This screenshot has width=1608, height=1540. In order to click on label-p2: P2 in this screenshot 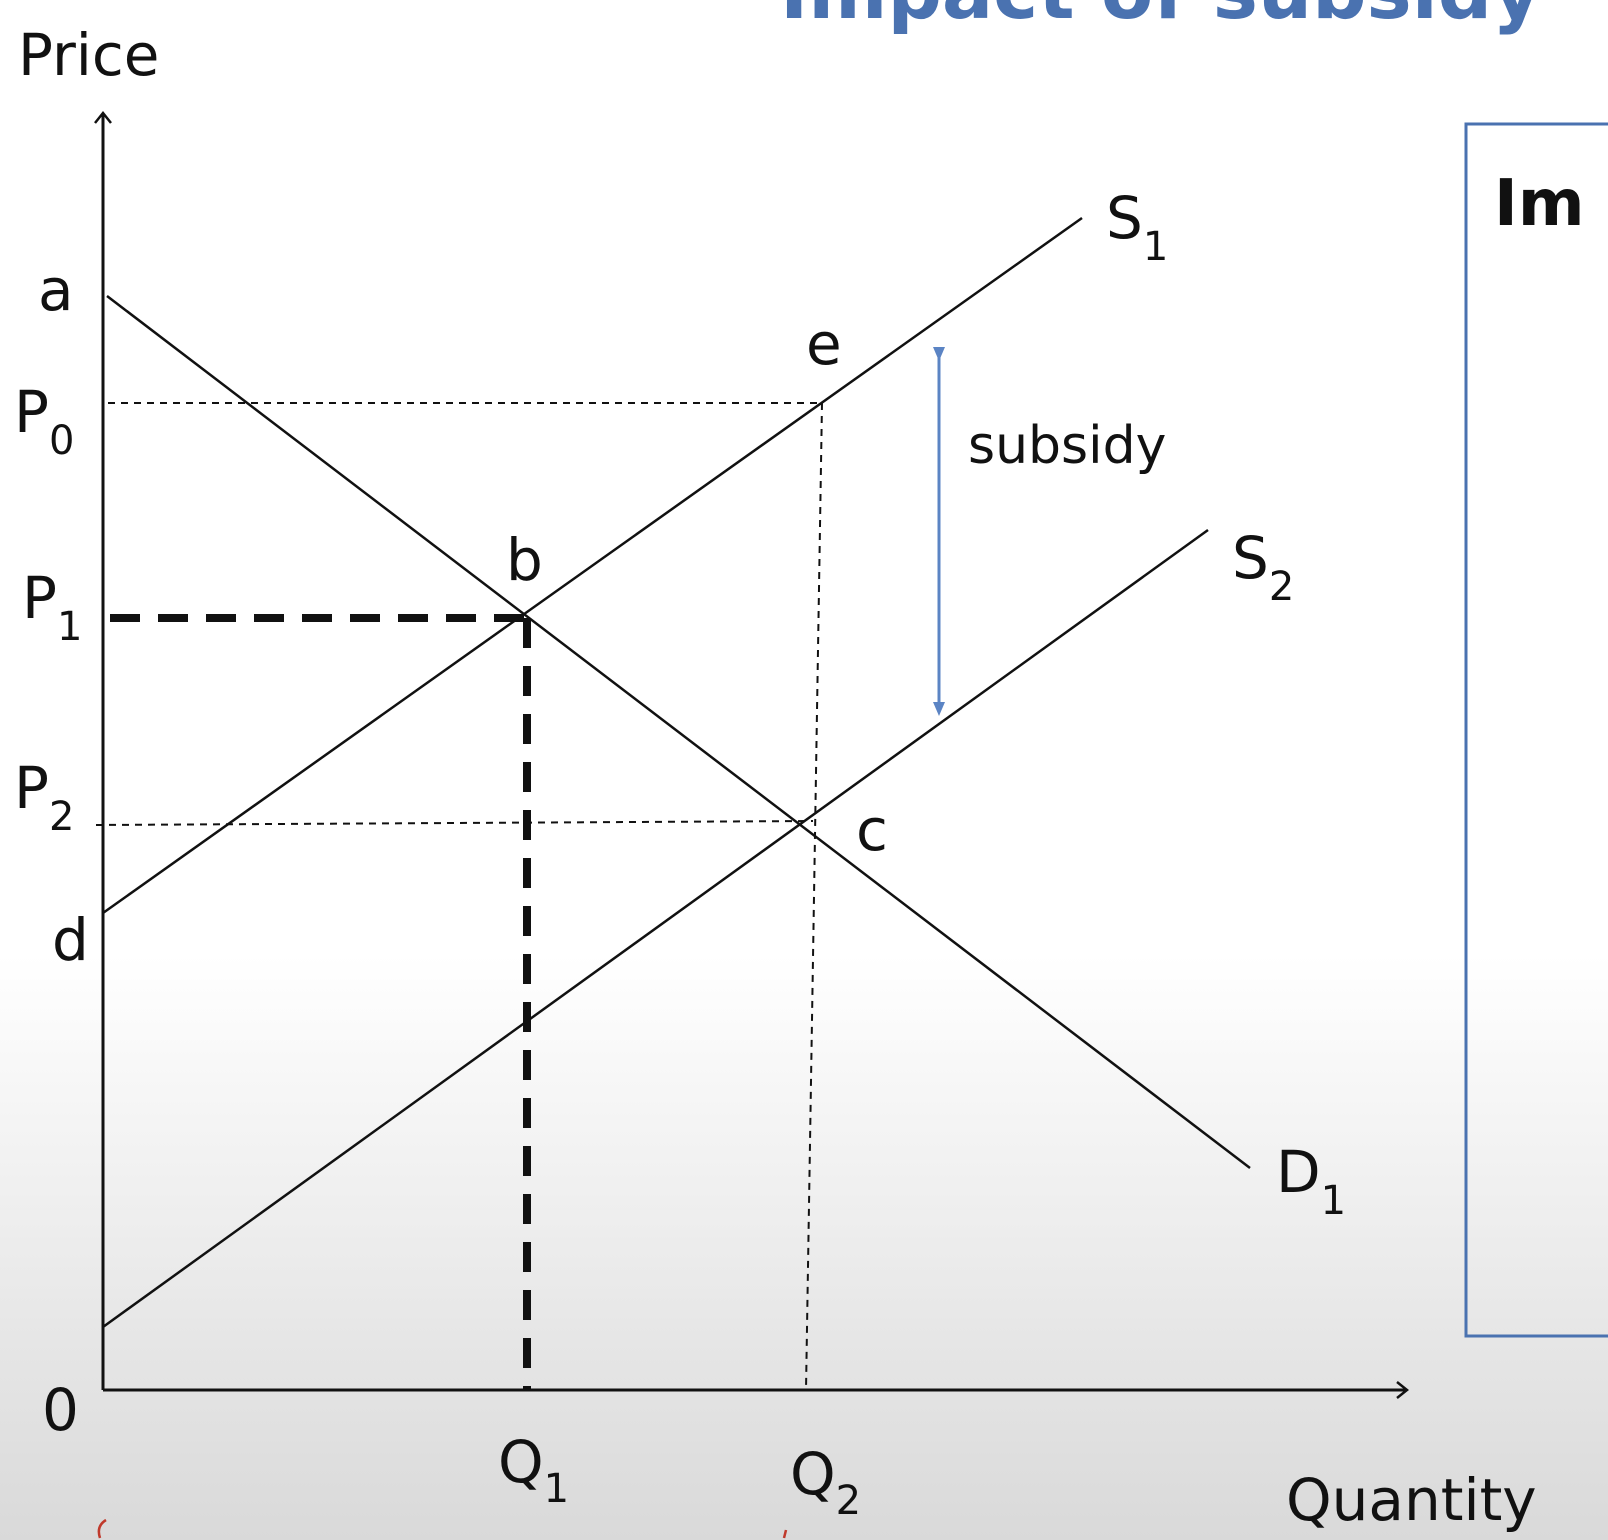, I will do `click(44, 797)`.